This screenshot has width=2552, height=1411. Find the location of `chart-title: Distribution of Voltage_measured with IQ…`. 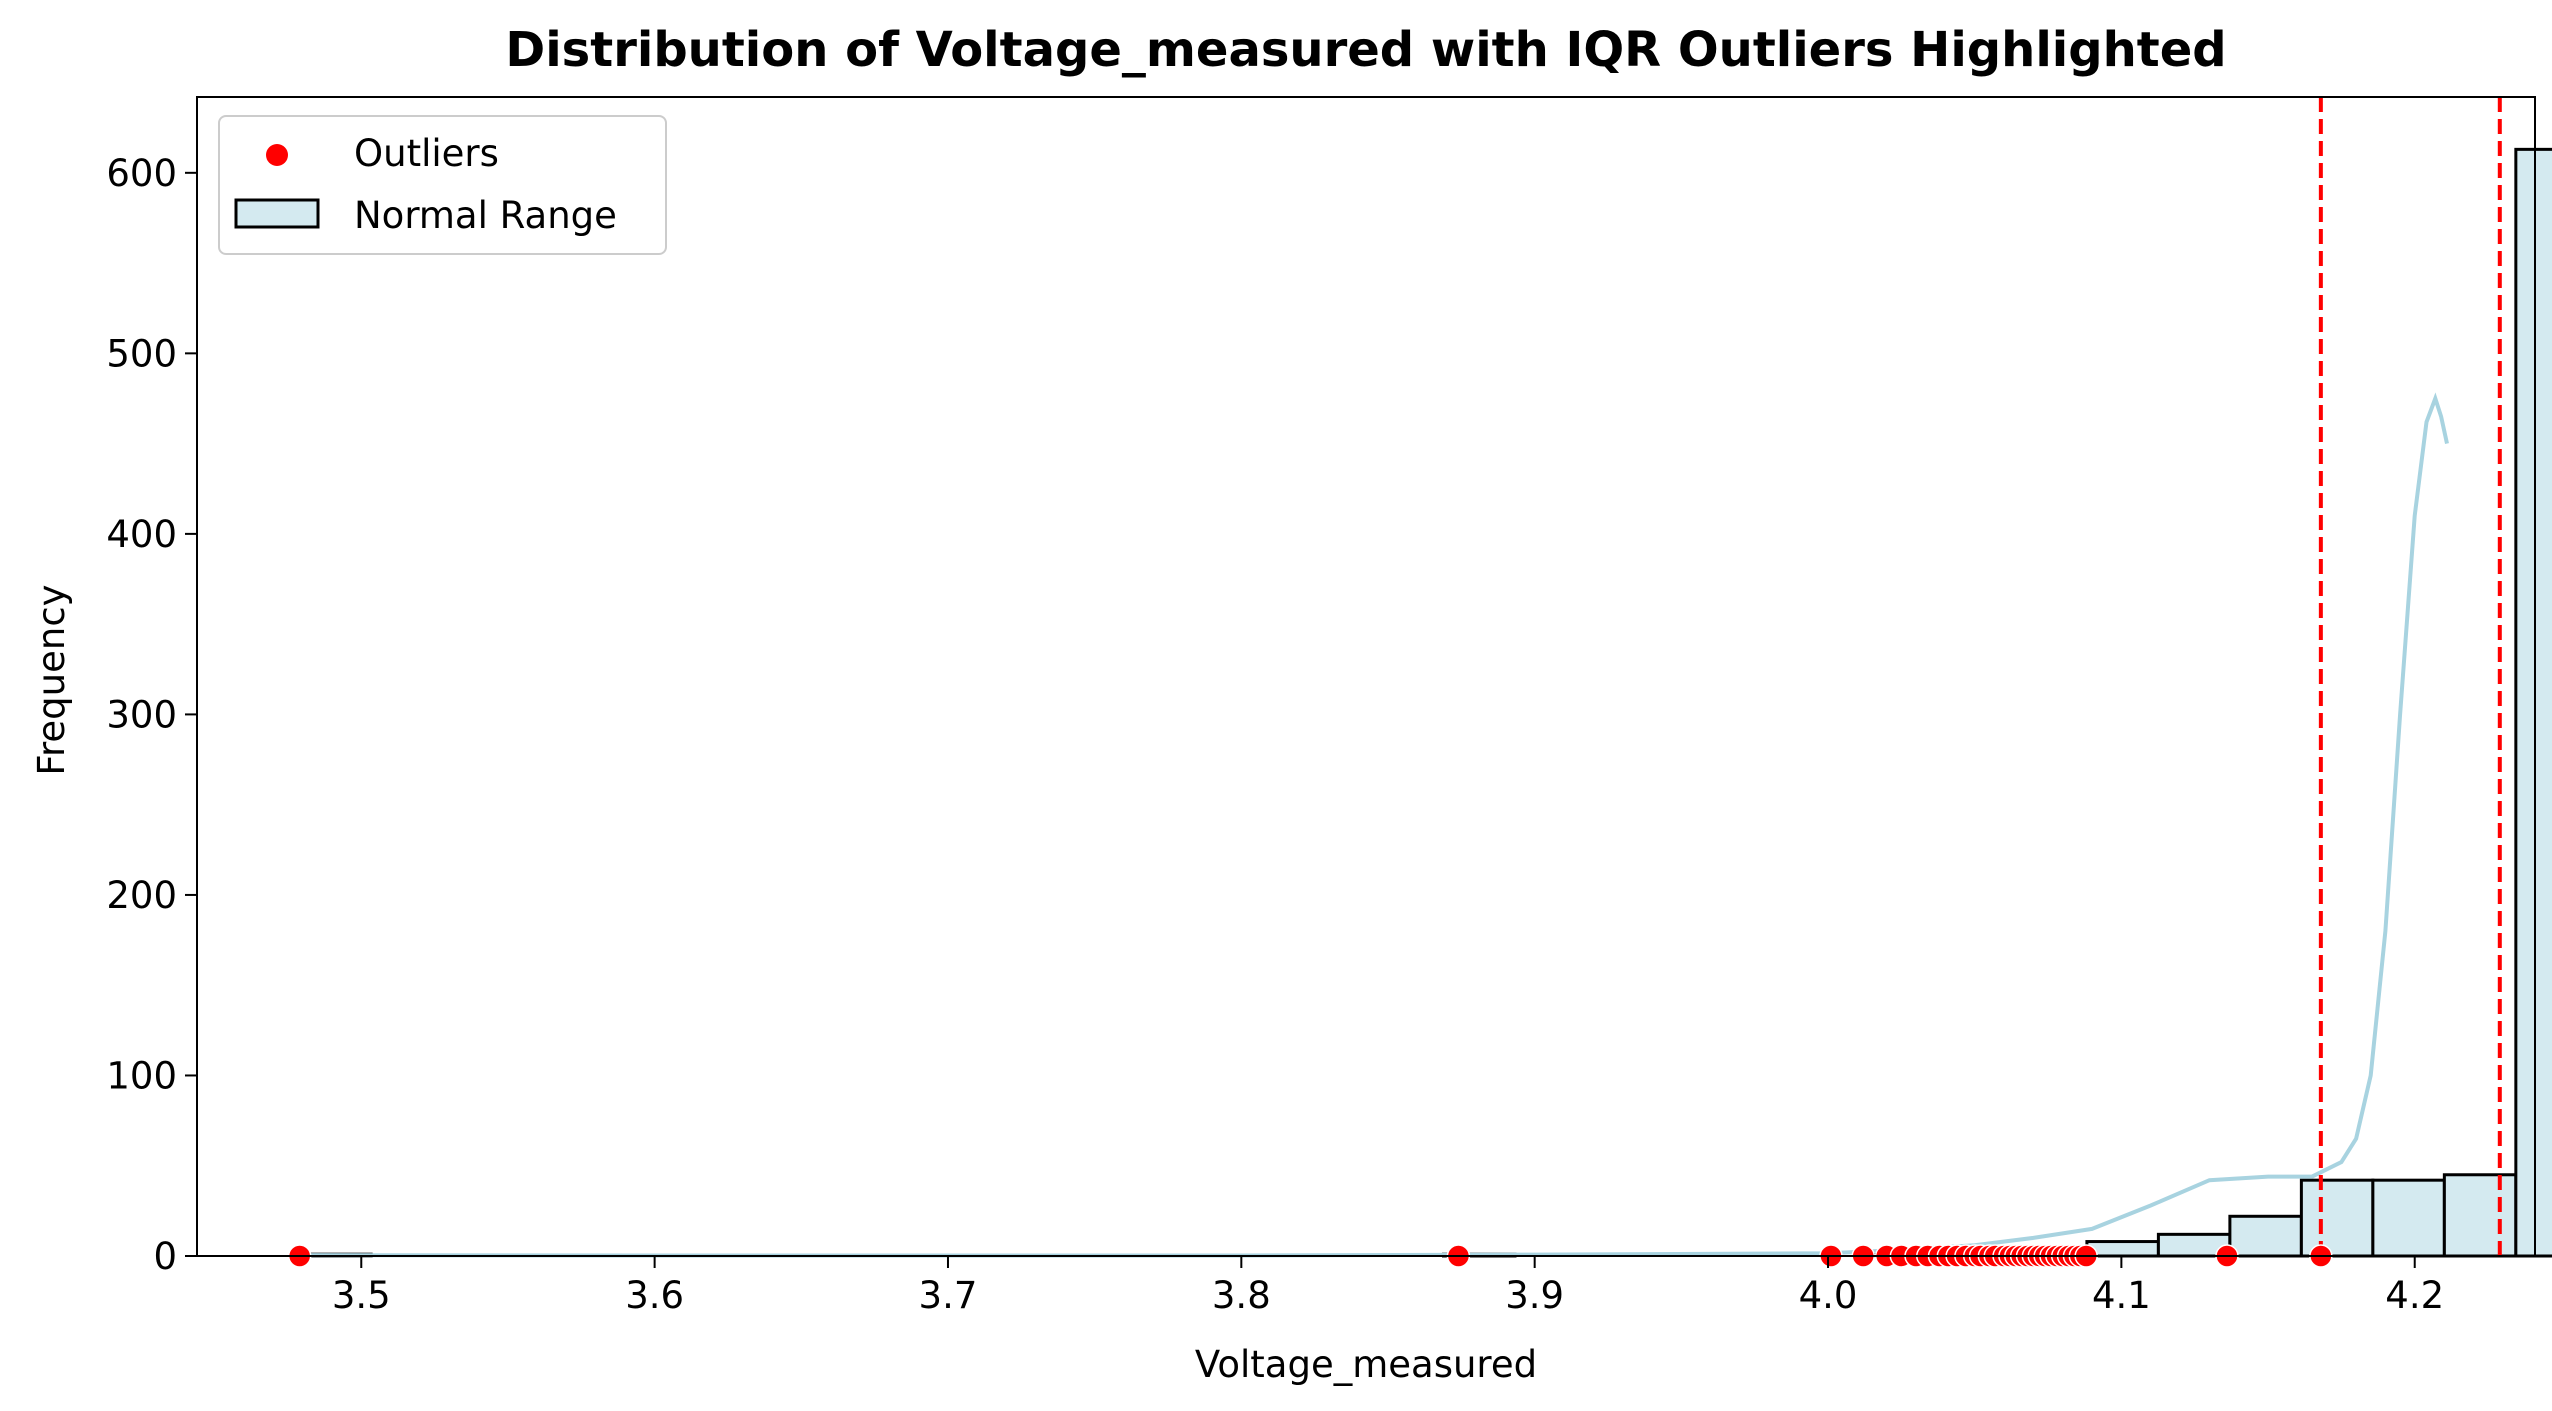

chart-title: Distribution of Voltage_measured with IQ… is located at coordinates (1365, 50).